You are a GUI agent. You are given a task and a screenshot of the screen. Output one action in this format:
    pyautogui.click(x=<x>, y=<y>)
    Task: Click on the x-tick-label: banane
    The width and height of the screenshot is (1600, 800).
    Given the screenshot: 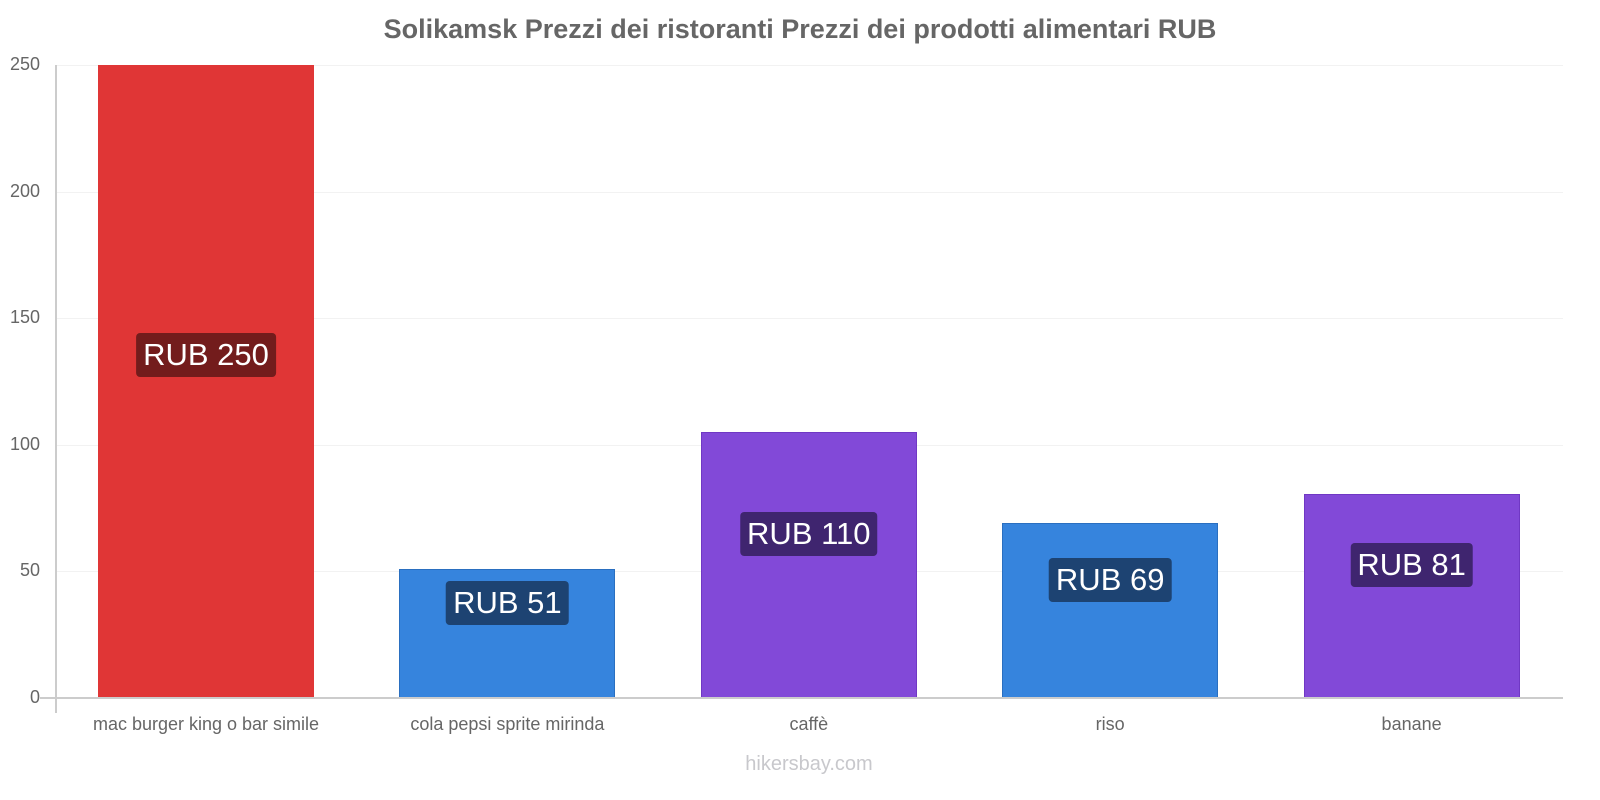 What is the action you would take?
    pyautogui.click(x=1411, y=724)
    